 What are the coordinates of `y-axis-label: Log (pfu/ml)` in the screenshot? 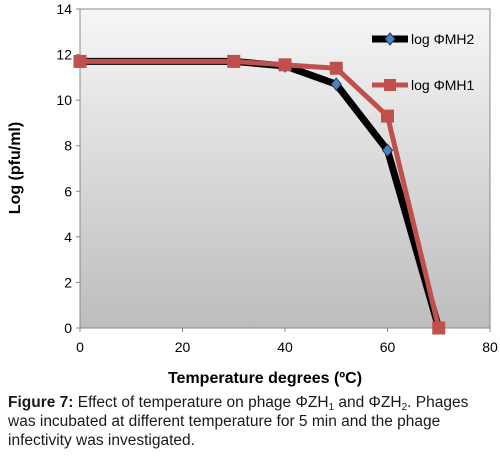 It's located at (15, 168).